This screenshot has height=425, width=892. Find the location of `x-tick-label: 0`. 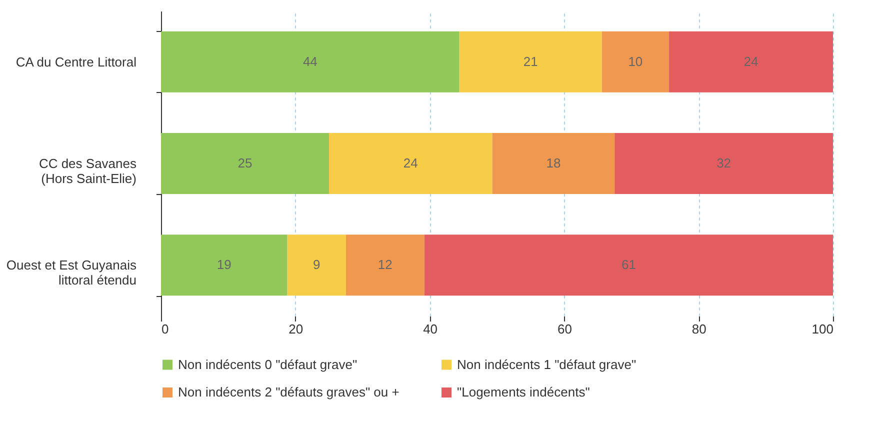

x-tick-label: 0 is located at coordinates (165, 329).